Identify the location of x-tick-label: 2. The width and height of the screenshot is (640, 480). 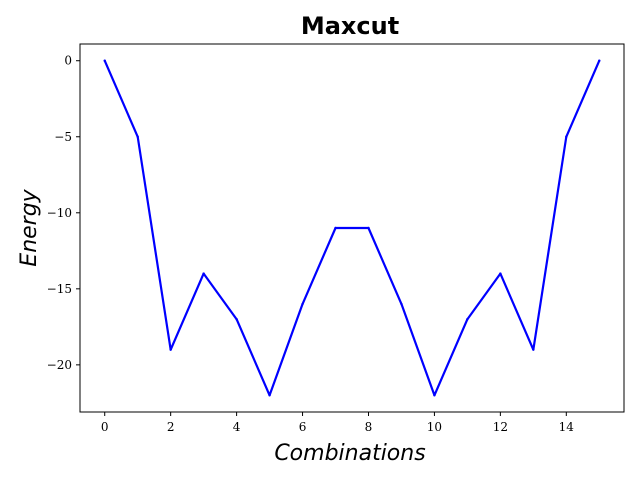
(171, 427).